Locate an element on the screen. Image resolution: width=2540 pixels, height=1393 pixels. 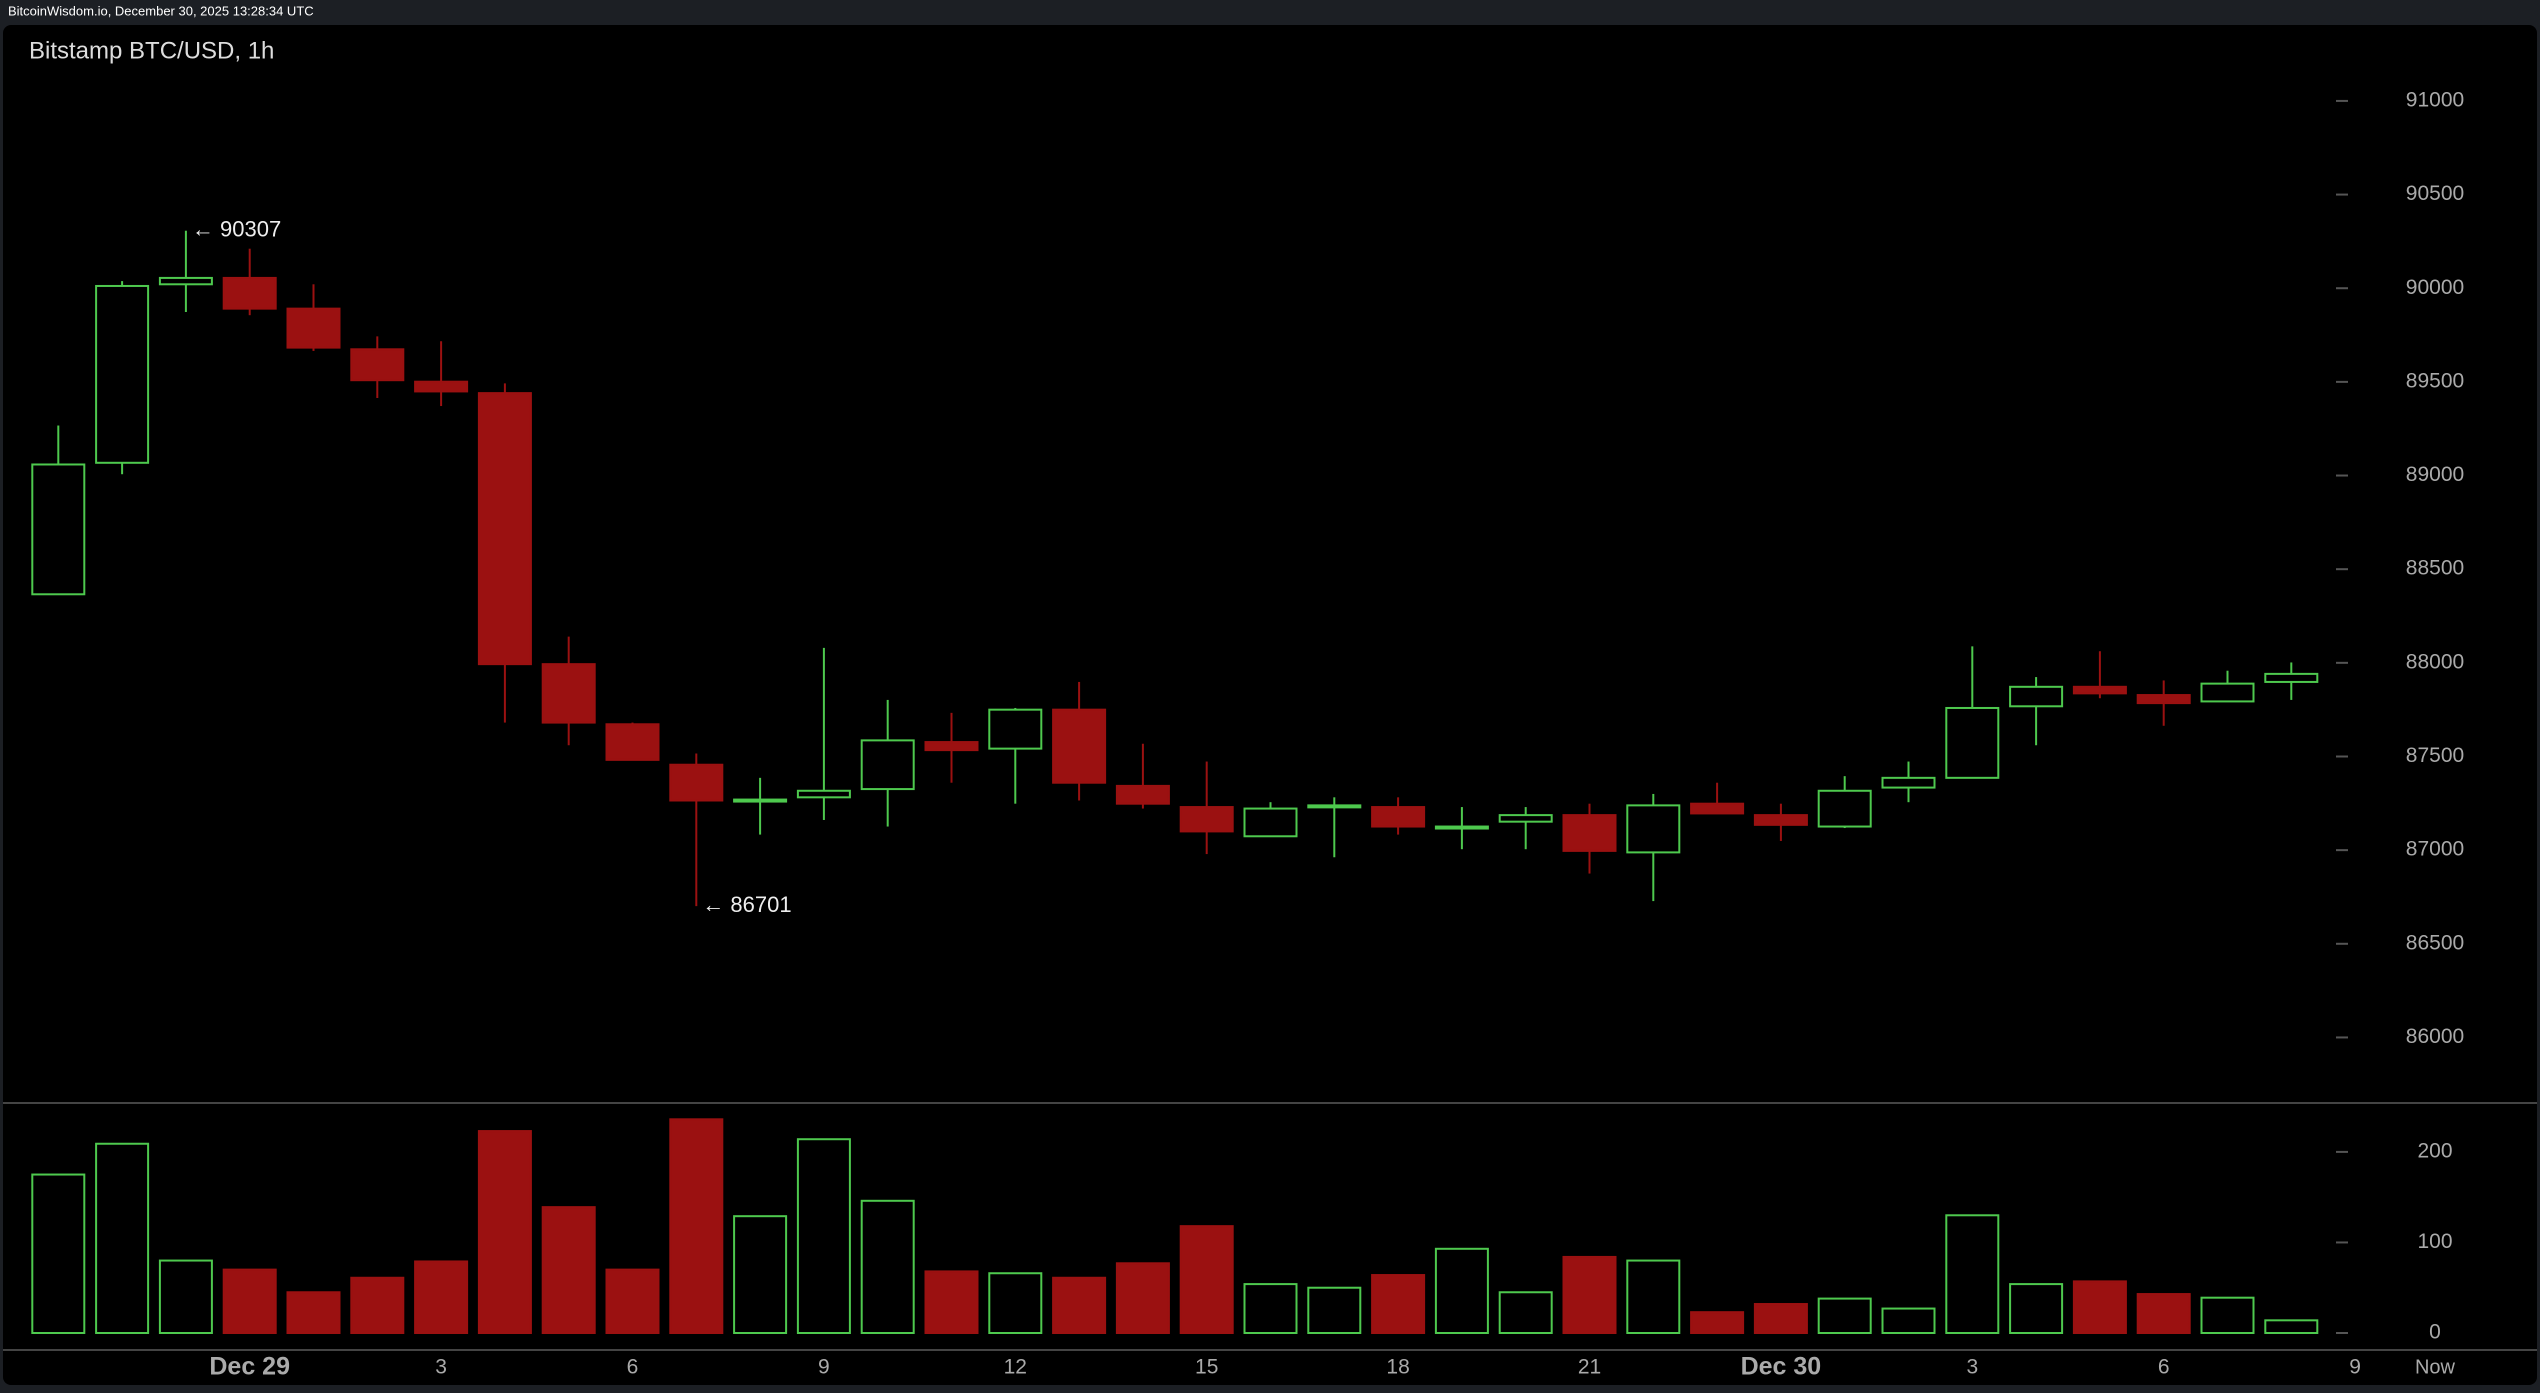
y-tick-label: 90500 is located at coordinates (2435, 193).